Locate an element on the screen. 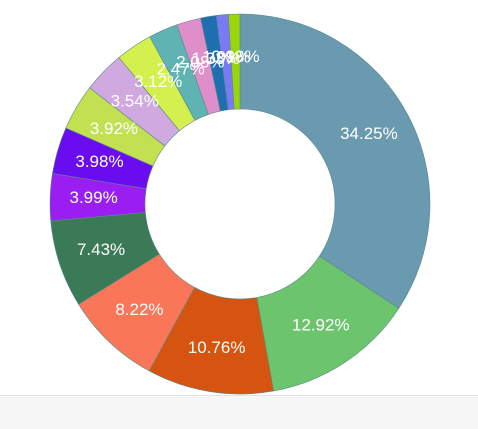 Image resolution: width=478 pixels, height=429 pixels. data-label: 3.98% is located at coordinates (99, 161).